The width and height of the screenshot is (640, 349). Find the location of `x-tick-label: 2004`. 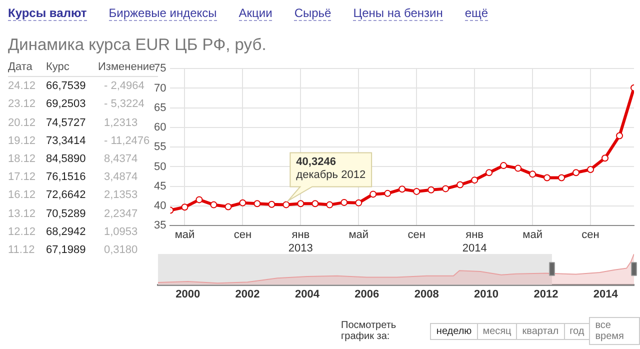

x-tick-label: 2004 is located at coordinates (307, 294).